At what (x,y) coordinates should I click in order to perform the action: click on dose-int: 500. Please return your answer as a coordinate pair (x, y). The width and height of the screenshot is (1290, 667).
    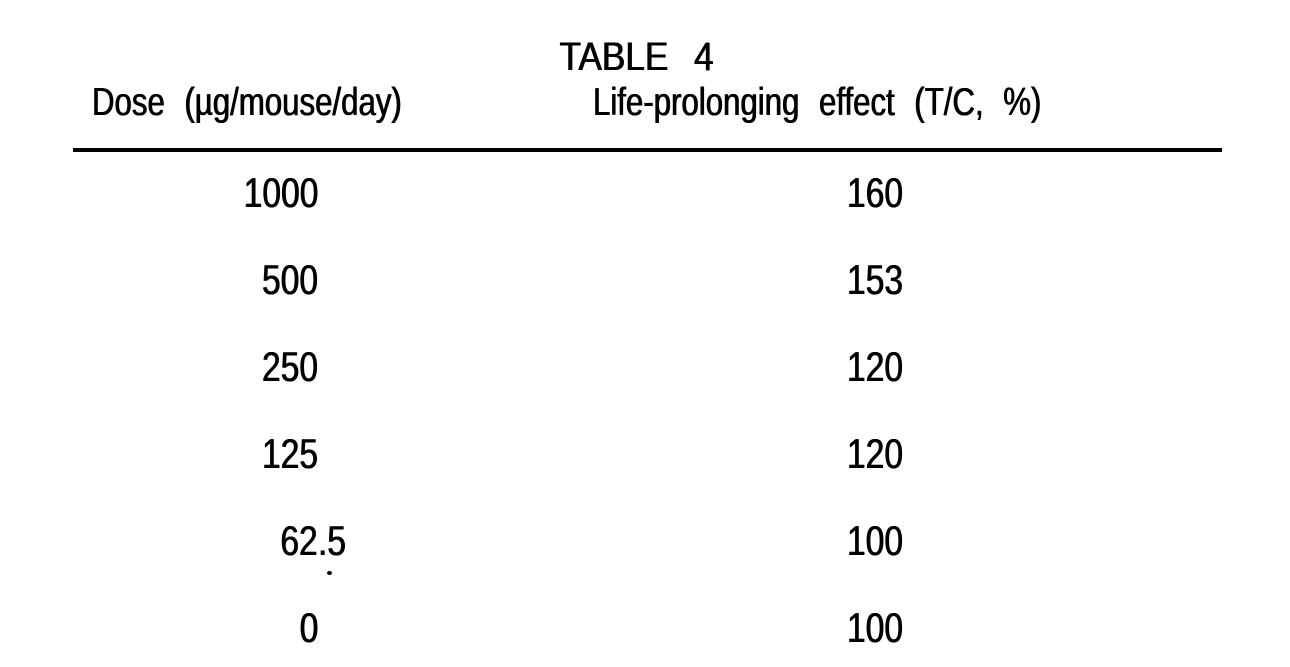
    Looking at the image, I should click on (289, 279).